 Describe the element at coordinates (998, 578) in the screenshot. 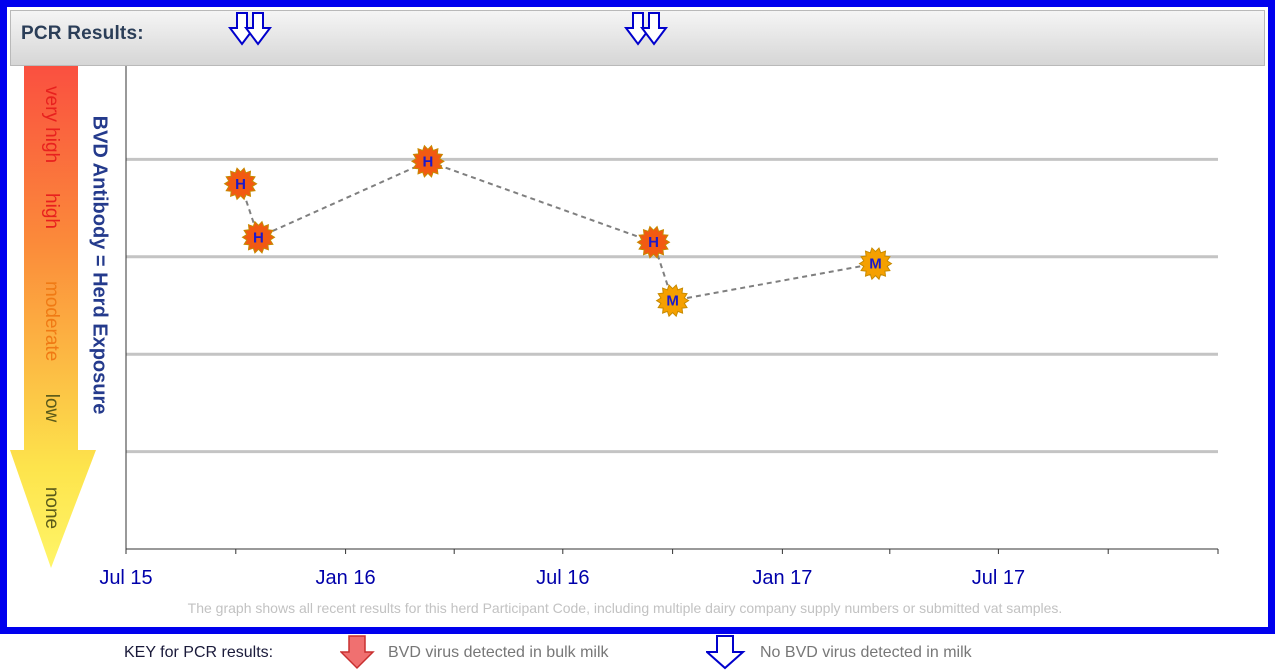

I see `x-tick-label: Jul 17` at that location.